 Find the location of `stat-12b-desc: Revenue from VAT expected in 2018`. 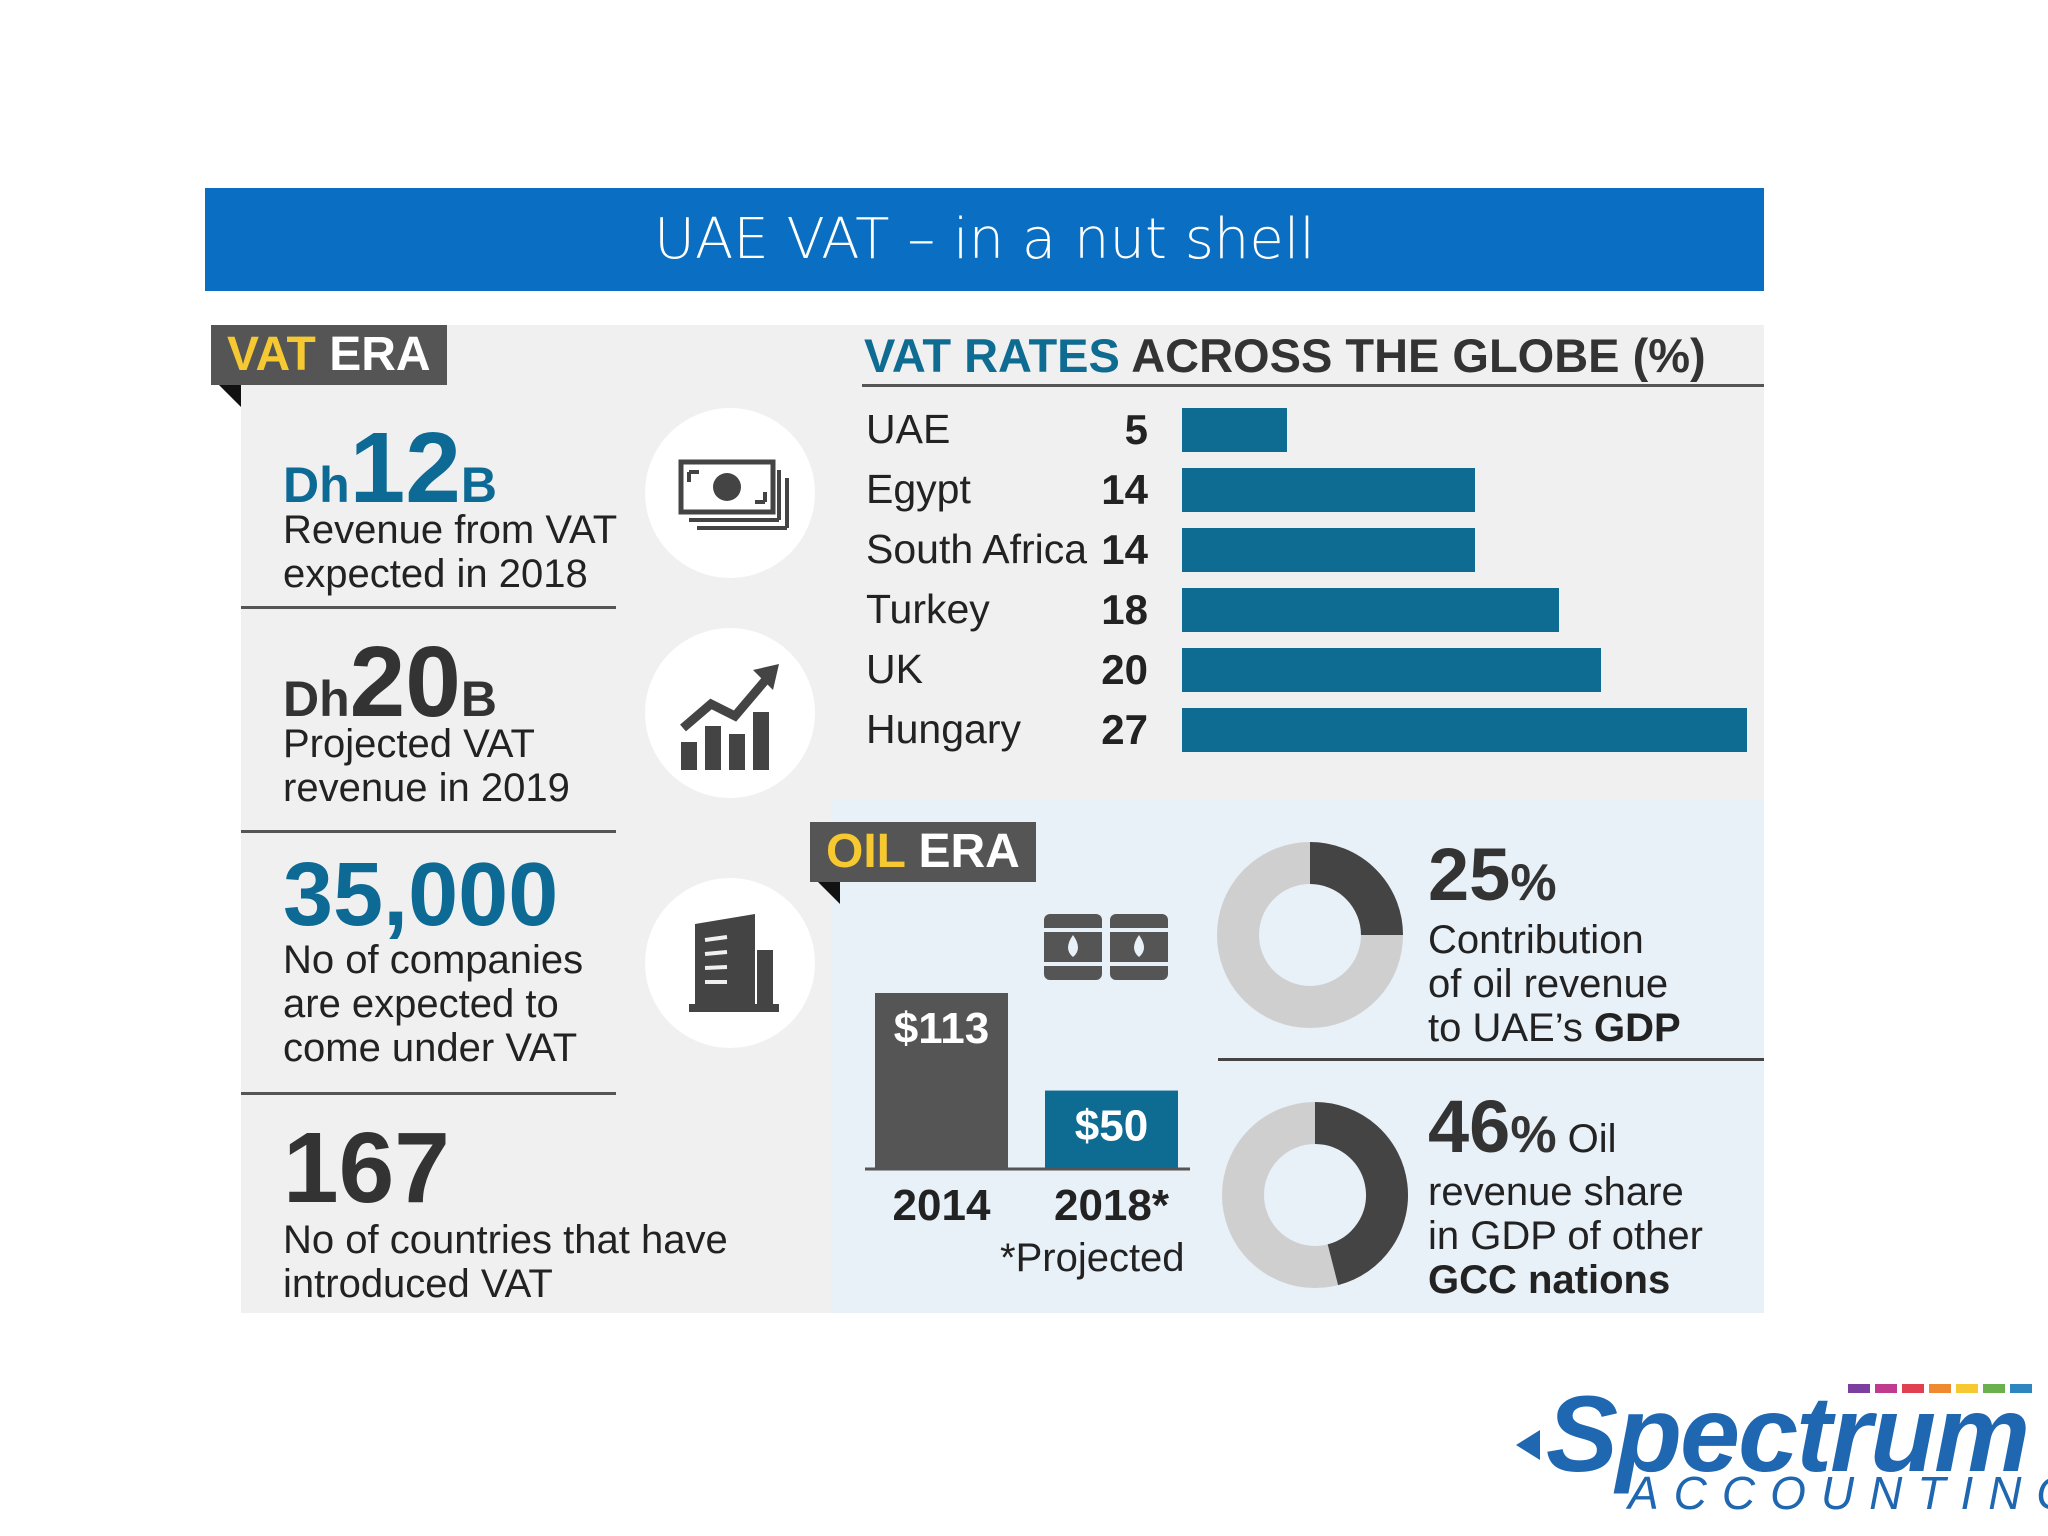

stat-12b-desc: Revenue from VAT expected in 2018 is located at coordinates (450, 552).